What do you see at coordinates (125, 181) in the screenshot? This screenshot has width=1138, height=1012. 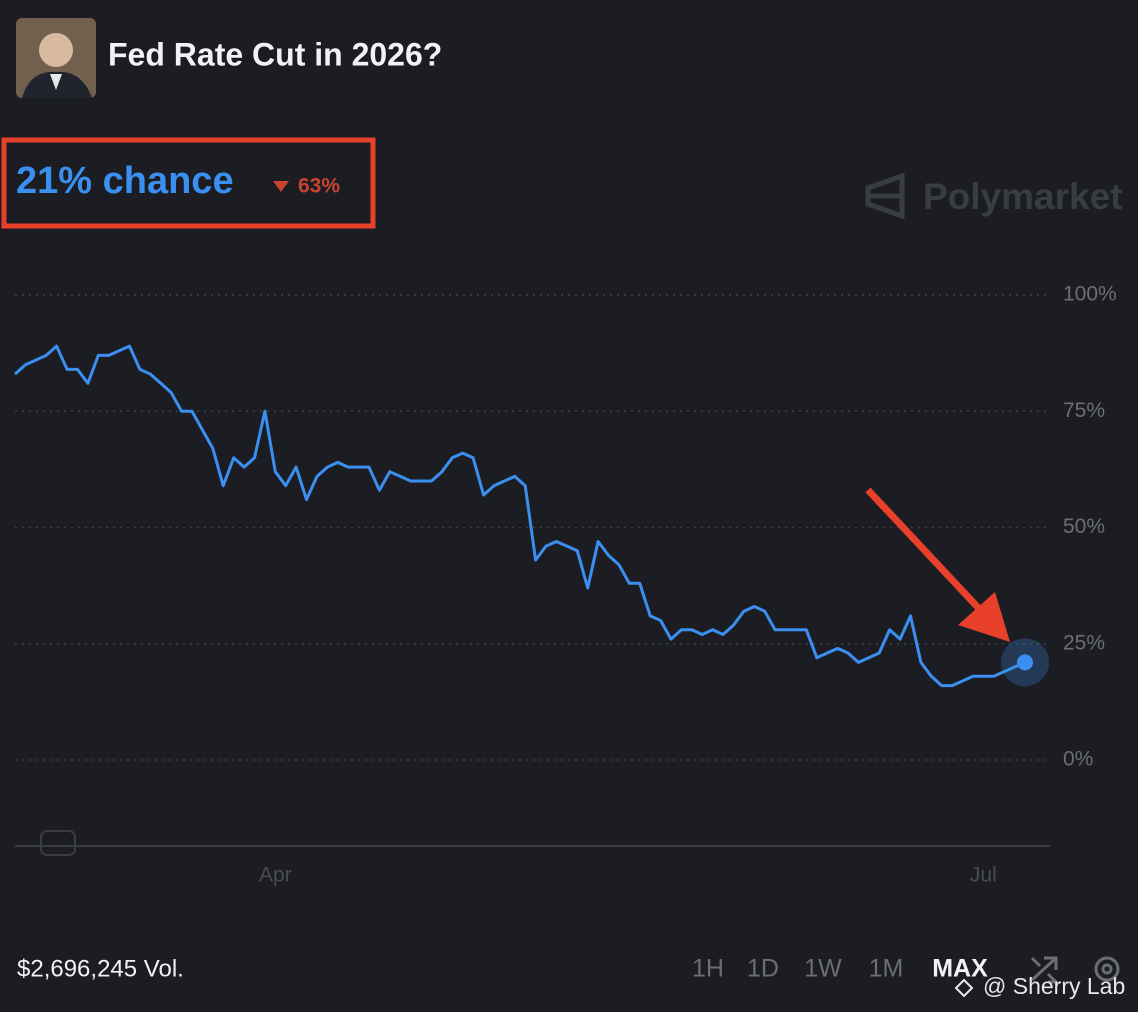 I see `probability: 21% chance` at bounding box center [125, 181].